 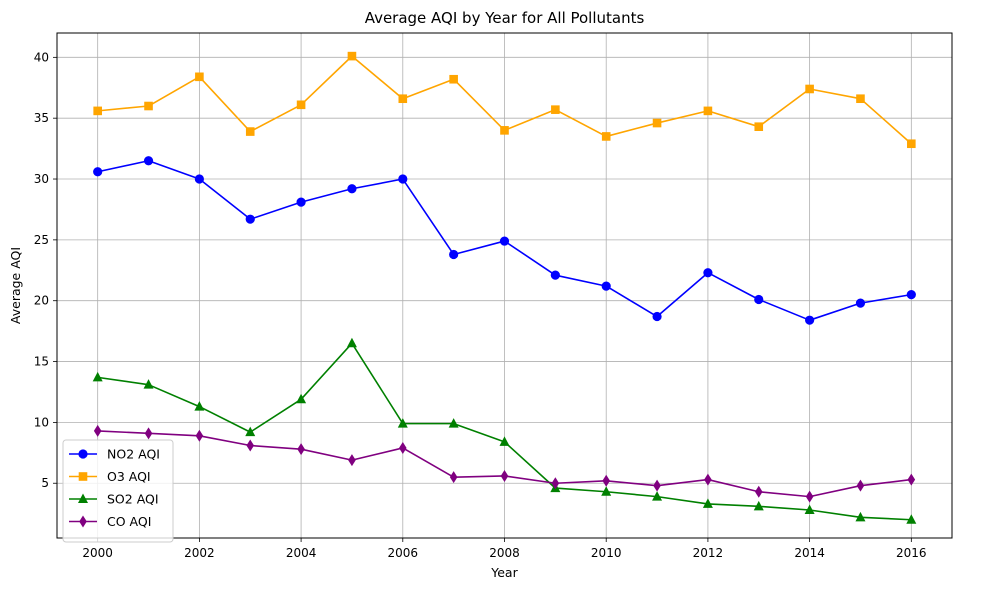 I want to click on series-co-aqi, so click(x=504, y=463).